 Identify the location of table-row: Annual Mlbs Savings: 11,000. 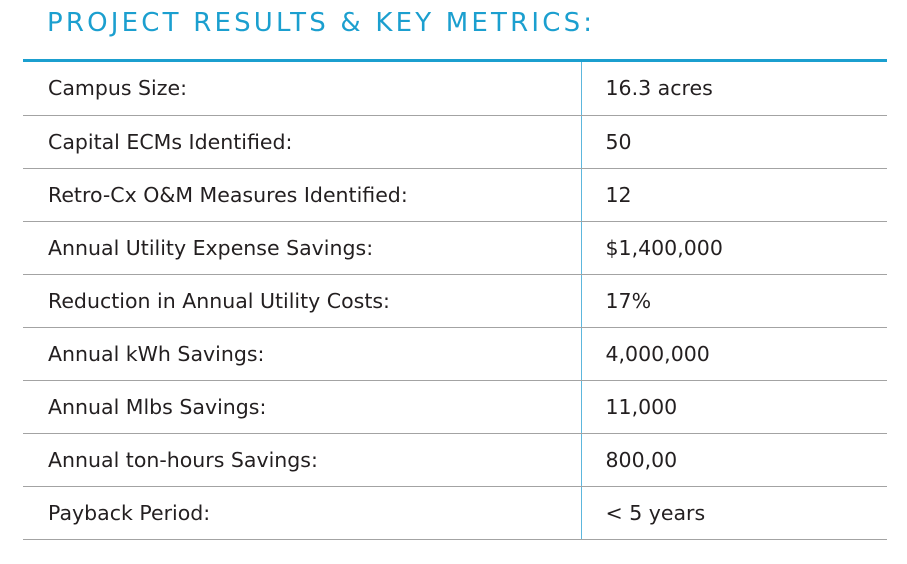
(455, 407).